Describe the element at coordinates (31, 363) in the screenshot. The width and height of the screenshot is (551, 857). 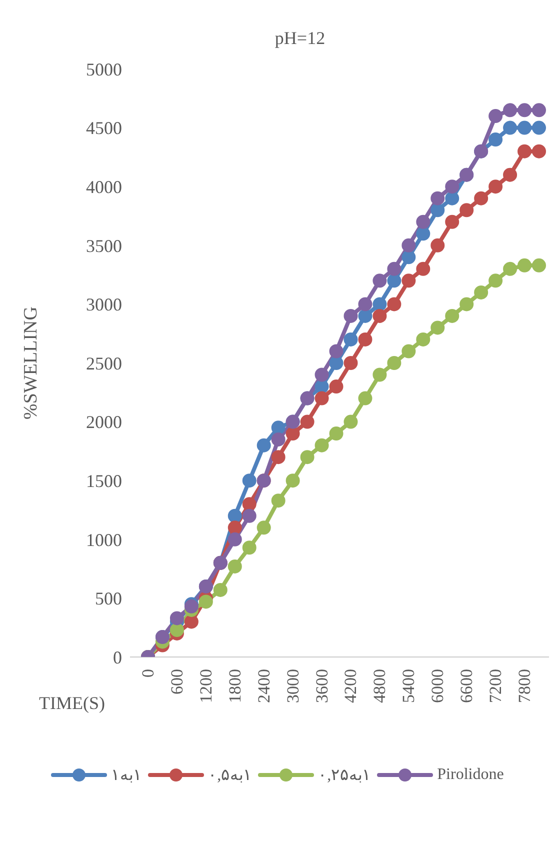
I see `y-axis-title: %SWELLING` at that location.